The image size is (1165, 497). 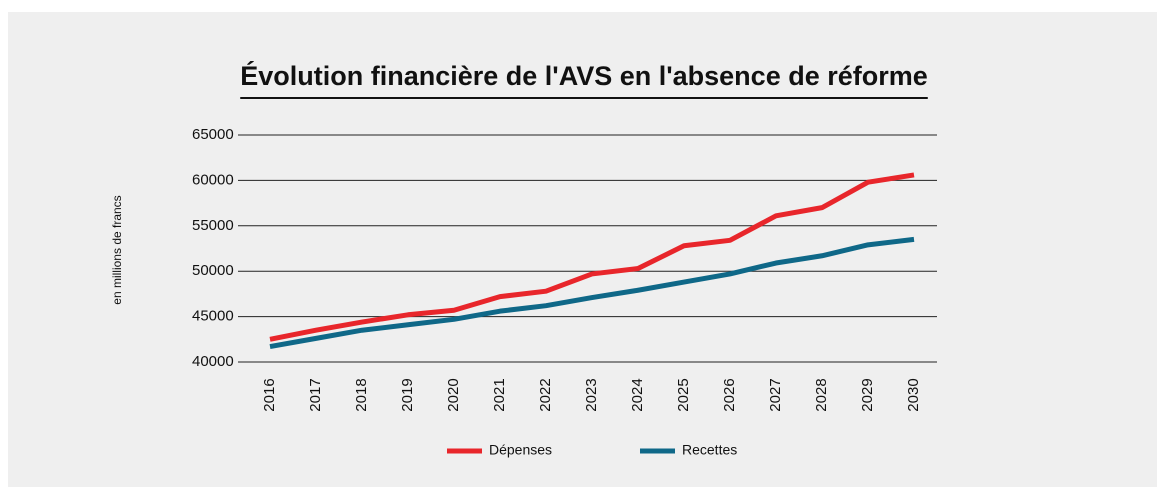 What do you see at coordinates (913, 394) in the screenshot?
I see `x-tick-label: 2030` at bounding box center [913, 394].